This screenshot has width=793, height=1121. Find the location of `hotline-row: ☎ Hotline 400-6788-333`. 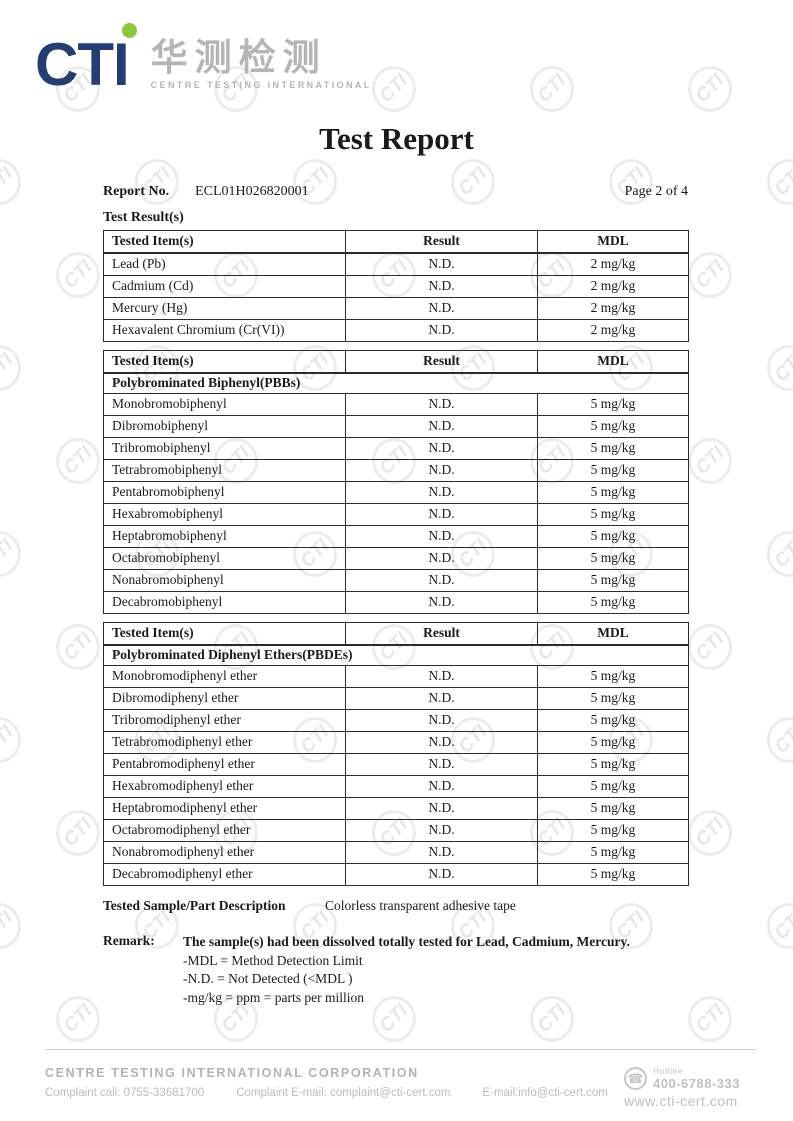

hotline-row: ☎ Hotline 400-6788-333 is located at coordinates (690, 1078).